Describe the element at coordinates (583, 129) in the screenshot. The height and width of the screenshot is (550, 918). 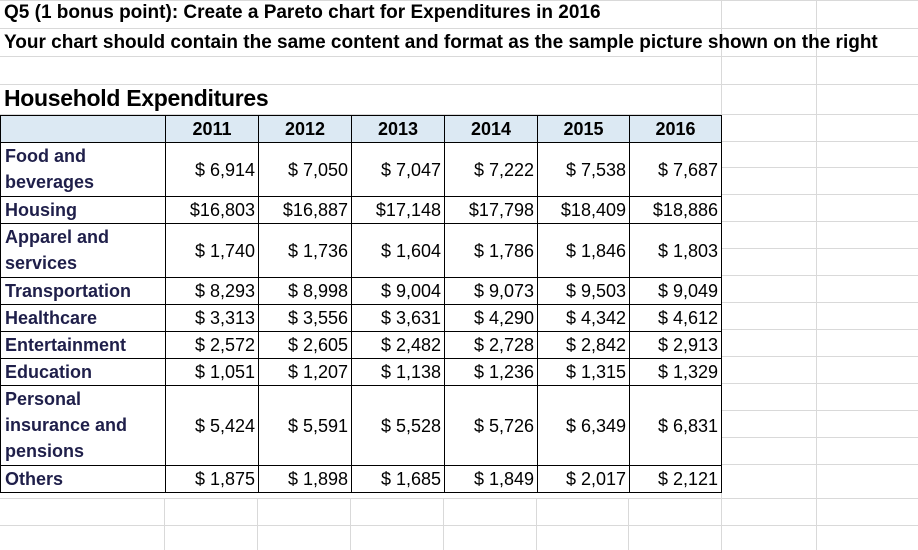
I see `header-year-2015: 2015` at that location.